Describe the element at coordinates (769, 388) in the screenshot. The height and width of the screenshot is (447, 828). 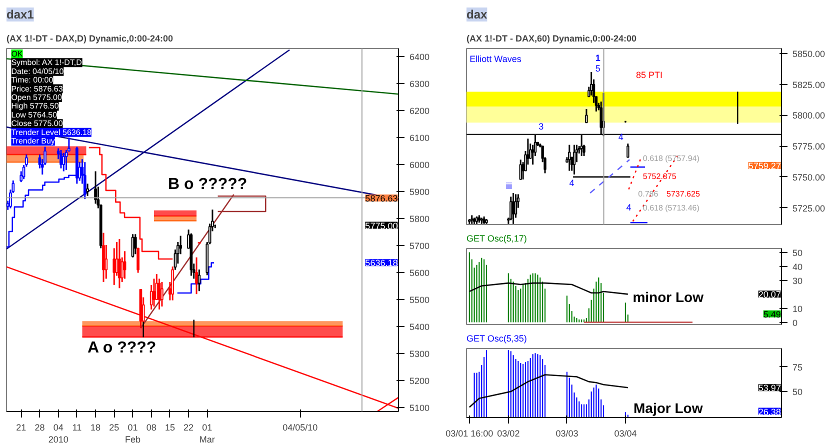
I see `annotation: 53.97` at that location.